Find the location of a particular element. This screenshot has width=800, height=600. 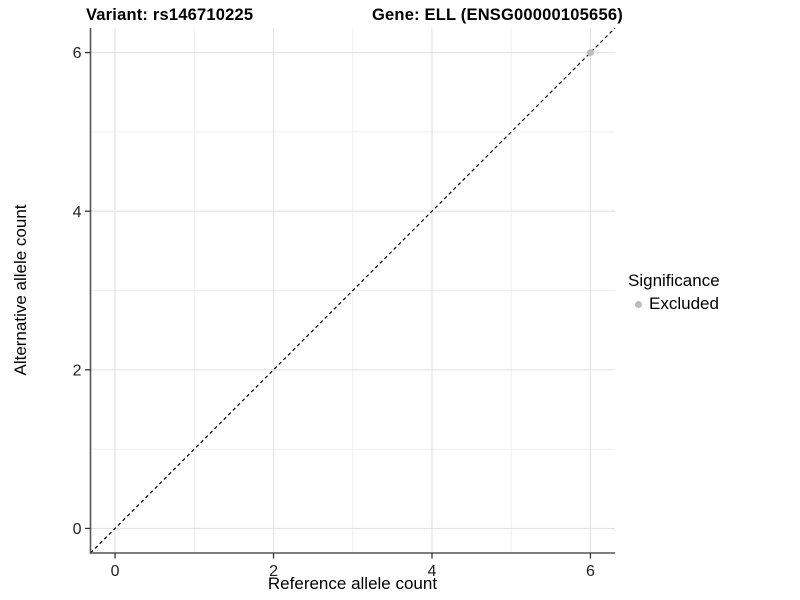

legend-item: Excluded is located at coordinates (674, 304).